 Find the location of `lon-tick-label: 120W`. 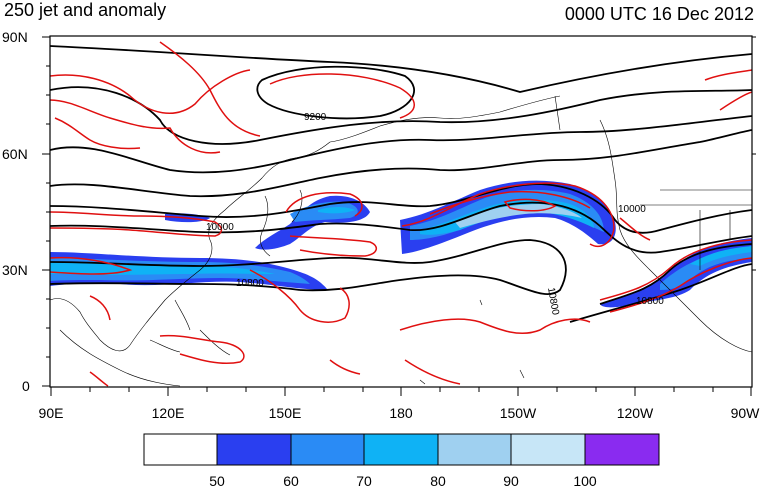

lon-tick-label: 120W is located at coordinates (635, 413).